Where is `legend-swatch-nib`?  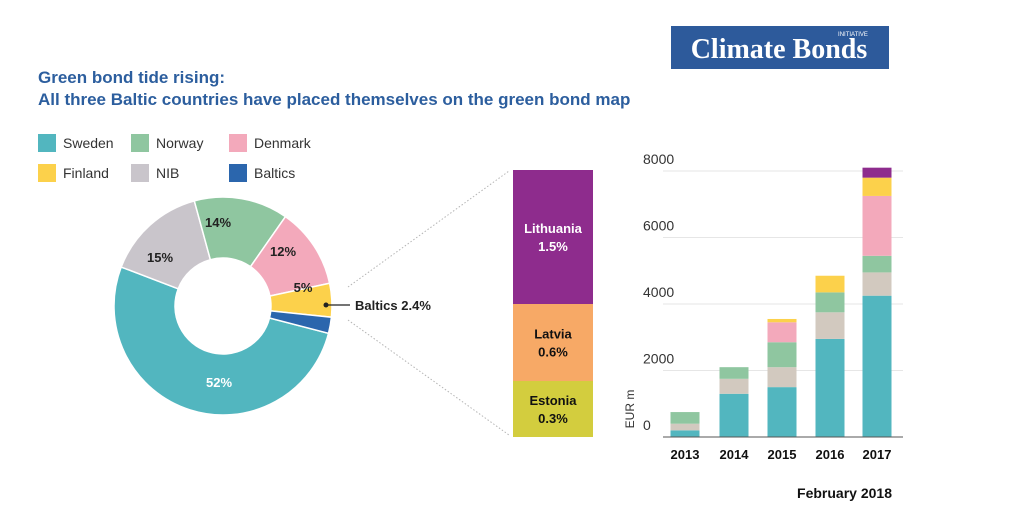 legend-swatch-nib is located at coordinates (140, 173).